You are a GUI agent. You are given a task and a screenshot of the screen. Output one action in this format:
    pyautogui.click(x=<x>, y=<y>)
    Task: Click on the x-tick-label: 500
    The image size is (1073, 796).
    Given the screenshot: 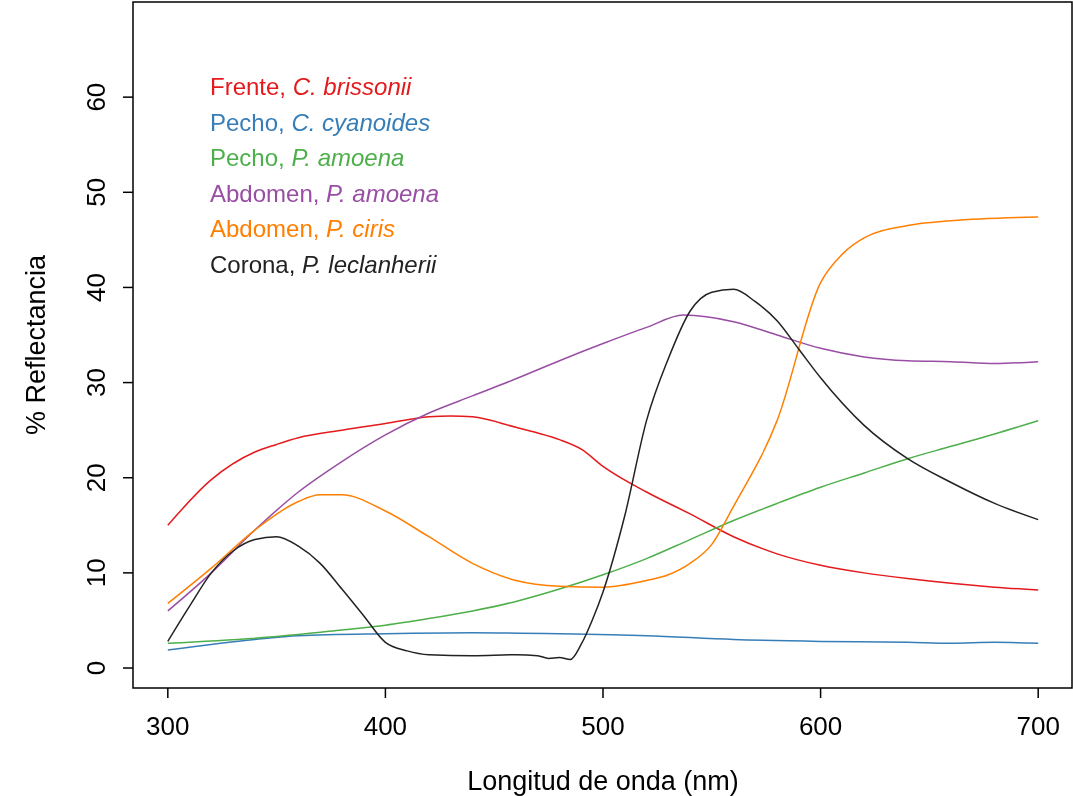 What is the action you would take?
    pyautogui.click(x=603, y=726)
    